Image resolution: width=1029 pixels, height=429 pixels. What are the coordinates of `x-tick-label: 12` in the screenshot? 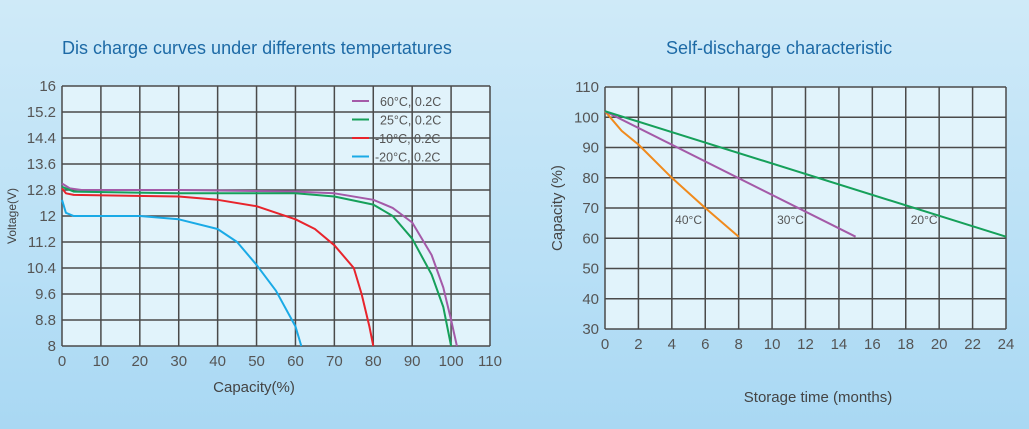 It's located at (805, 344).